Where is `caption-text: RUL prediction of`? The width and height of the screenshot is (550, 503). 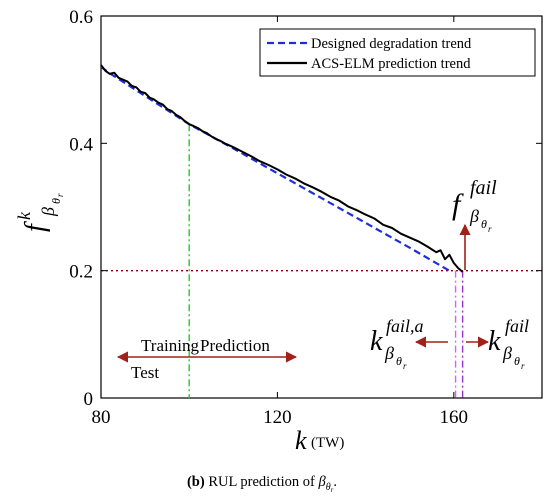 caption-text: RUL prediction of is located at coordinates (262, 482).